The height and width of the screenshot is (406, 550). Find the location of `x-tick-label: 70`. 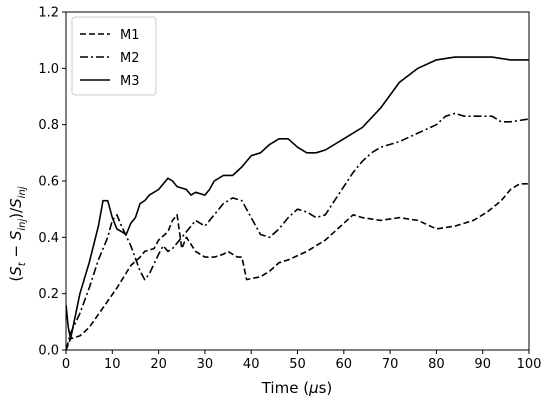

x-tick-label: 70 is located at coordinates (390, 364).